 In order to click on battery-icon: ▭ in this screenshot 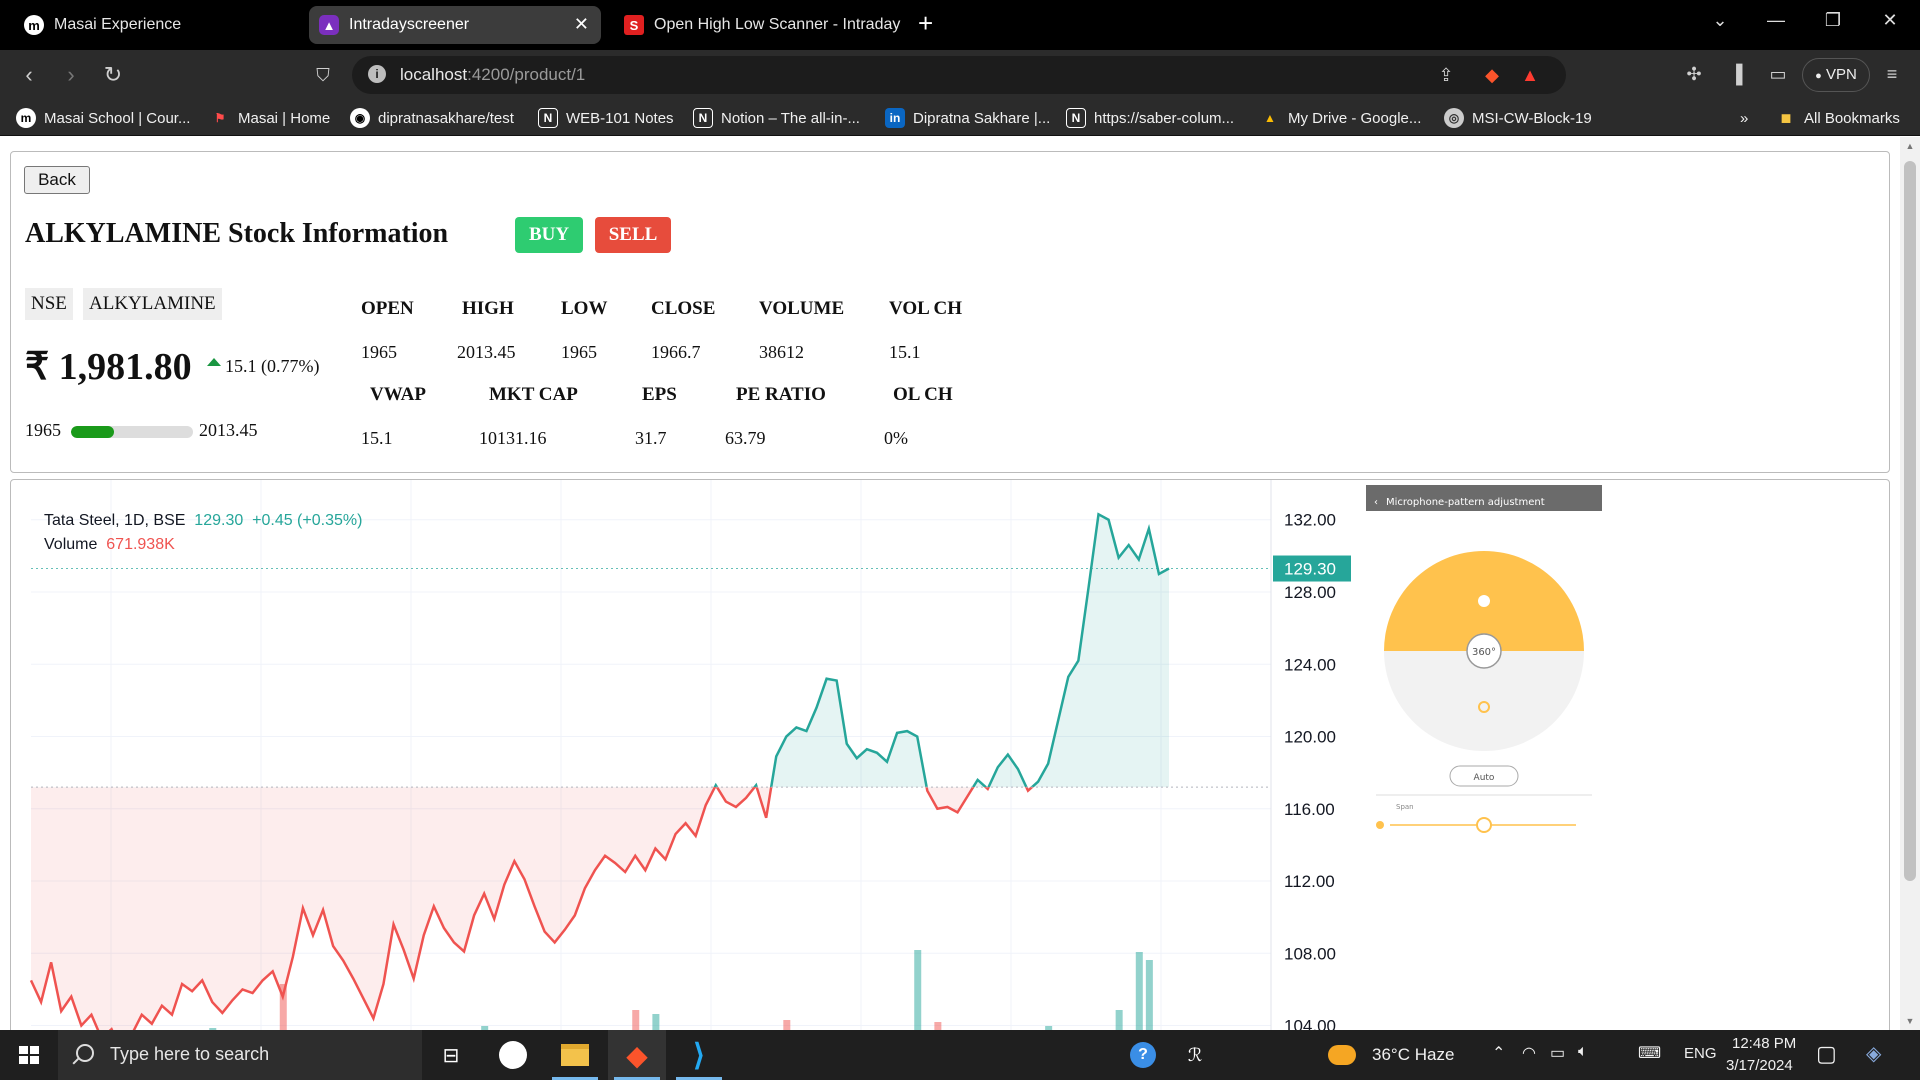, I will do `click(1558, 1053)`.